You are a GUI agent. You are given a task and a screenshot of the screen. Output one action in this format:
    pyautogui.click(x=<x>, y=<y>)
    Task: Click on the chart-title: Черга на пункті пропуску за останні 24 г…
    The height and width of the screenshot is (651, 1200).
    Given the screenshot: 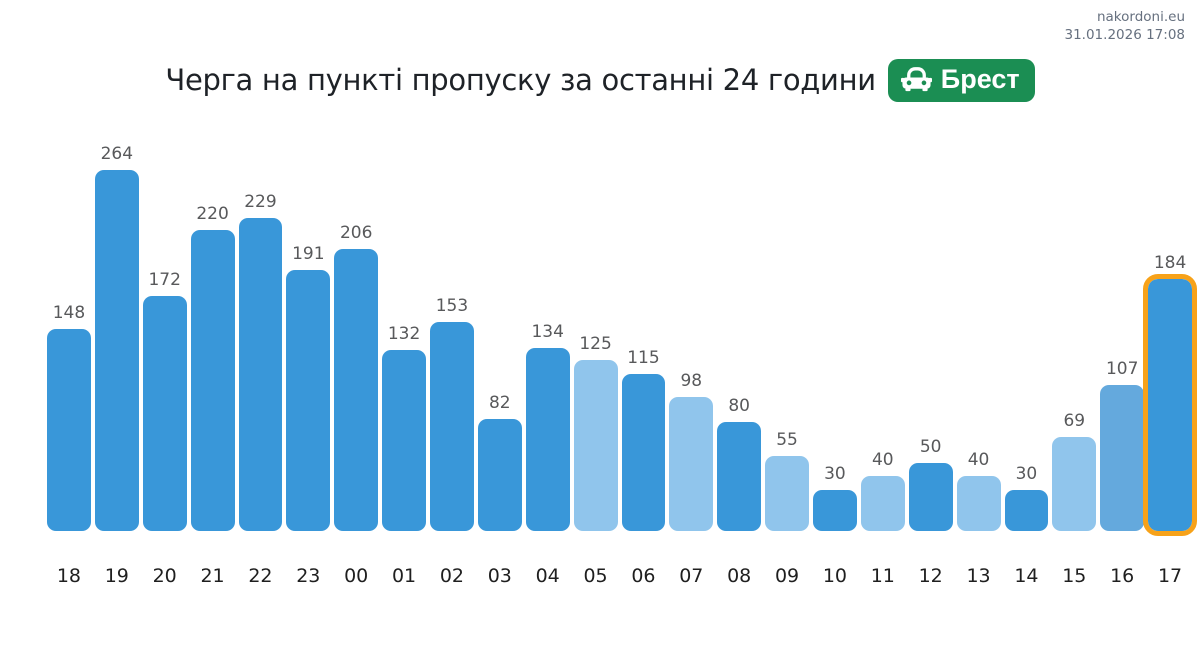 What is the action you would take?
    pyautogui.click(x=520, y=80)
    